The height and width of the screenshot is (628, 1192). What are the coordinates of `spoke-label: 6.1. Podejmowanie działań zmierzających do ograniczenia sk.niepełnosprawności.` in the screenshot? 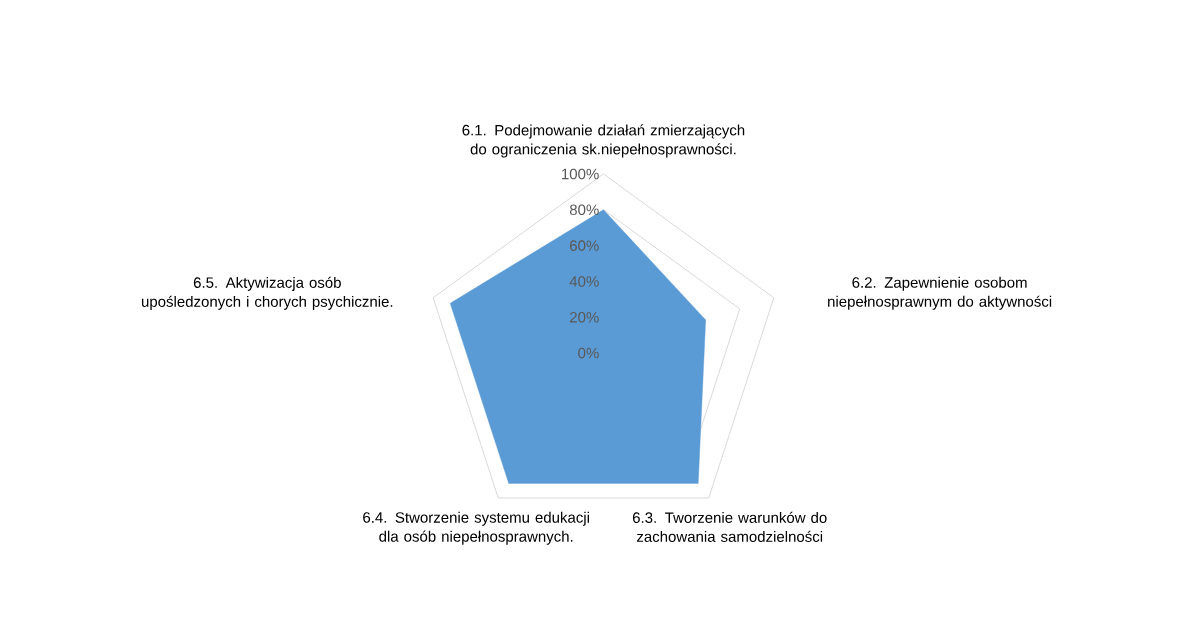 It's located at (603, 141).